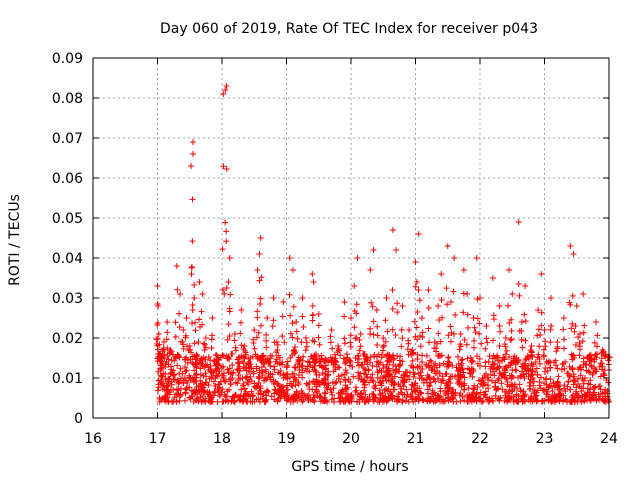 The height and width of the screenshot is (480, 640). Describe the element at coordinates (67, 339) in the screenshot. I see `y-tick-label: 0.02` at that location.